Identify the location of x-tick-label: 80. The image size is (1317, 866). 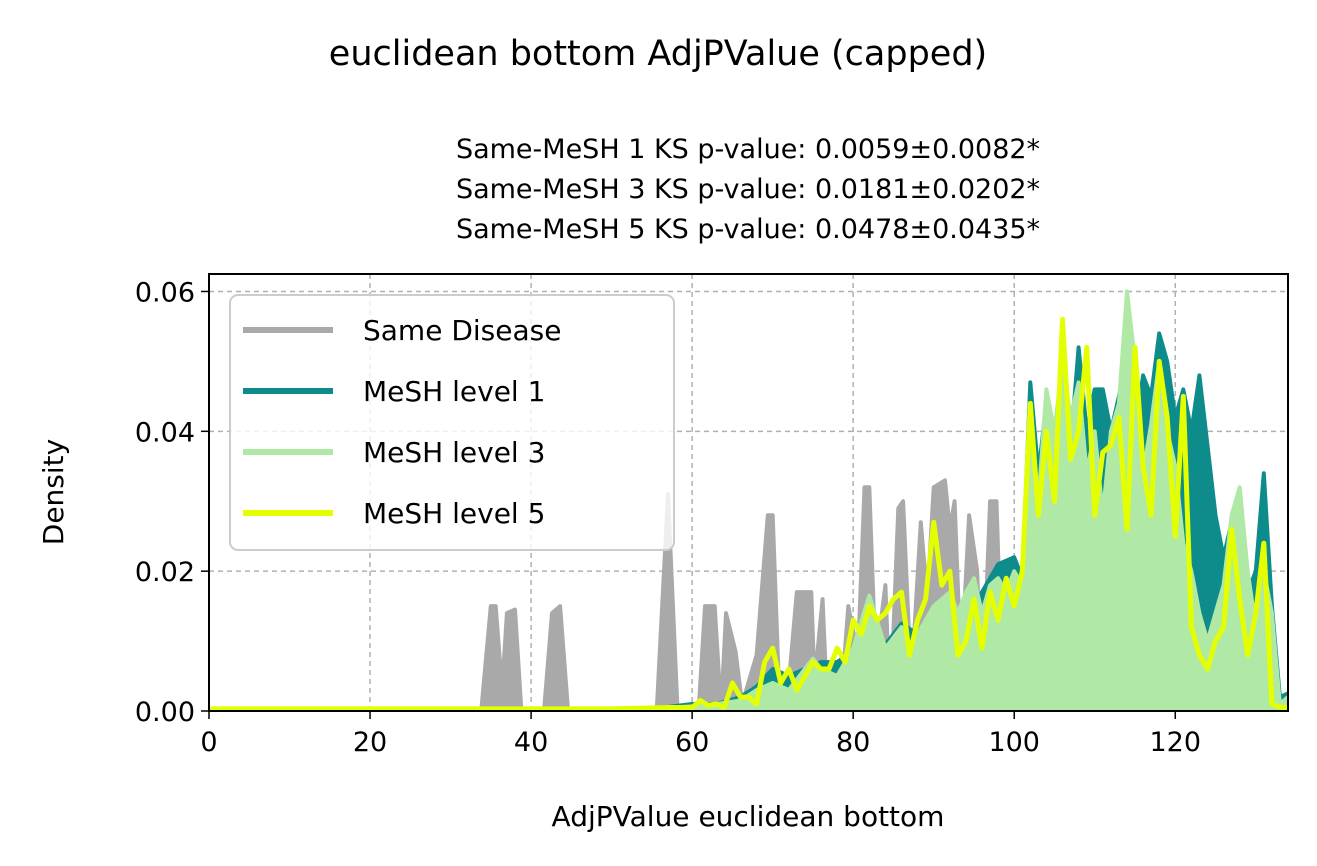
(853, 742).